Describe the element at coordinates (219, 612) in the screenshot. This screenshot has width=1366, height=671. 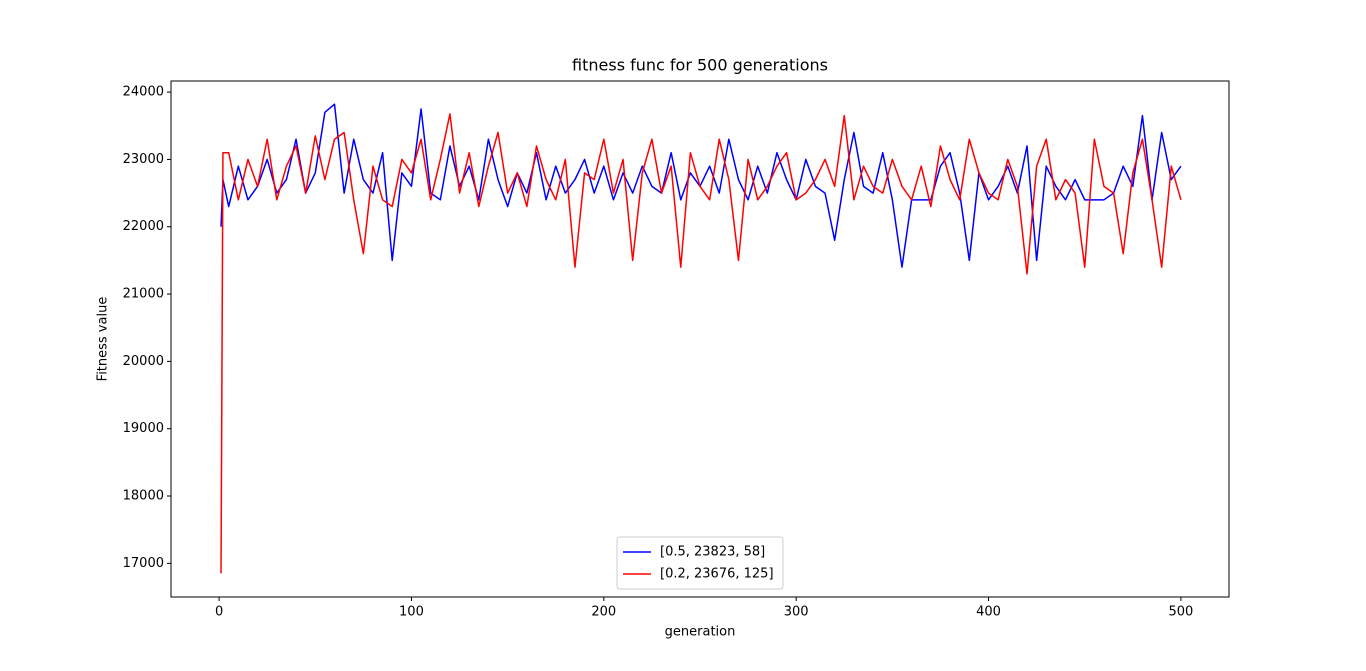
I see `x-tick-label: 0` at that location.